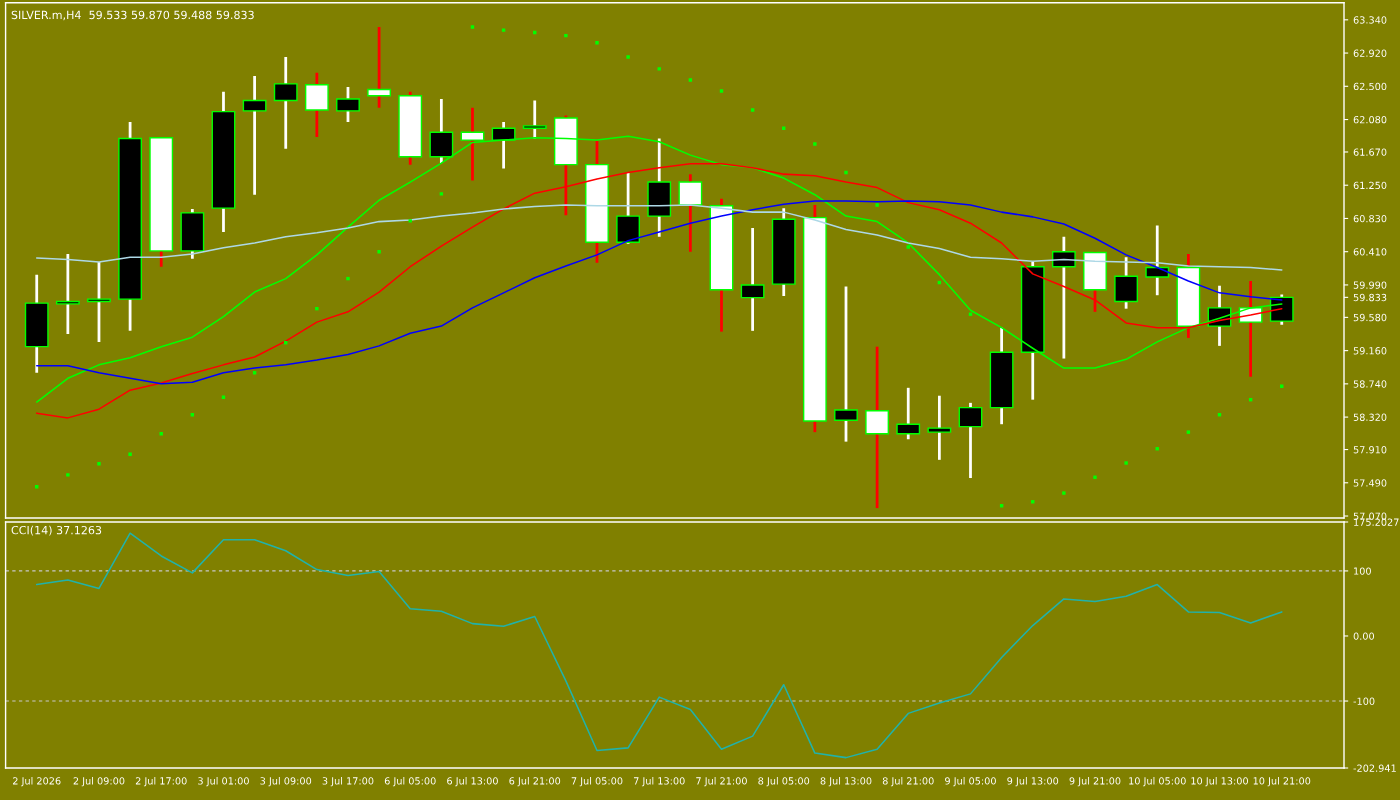 This screenshot has width=1400, height=800. What do you see at coordinates (56, 530) in the screenshot?
I see `chart-title: CCI(14) 37.1263` at bounding box center [56, 530].